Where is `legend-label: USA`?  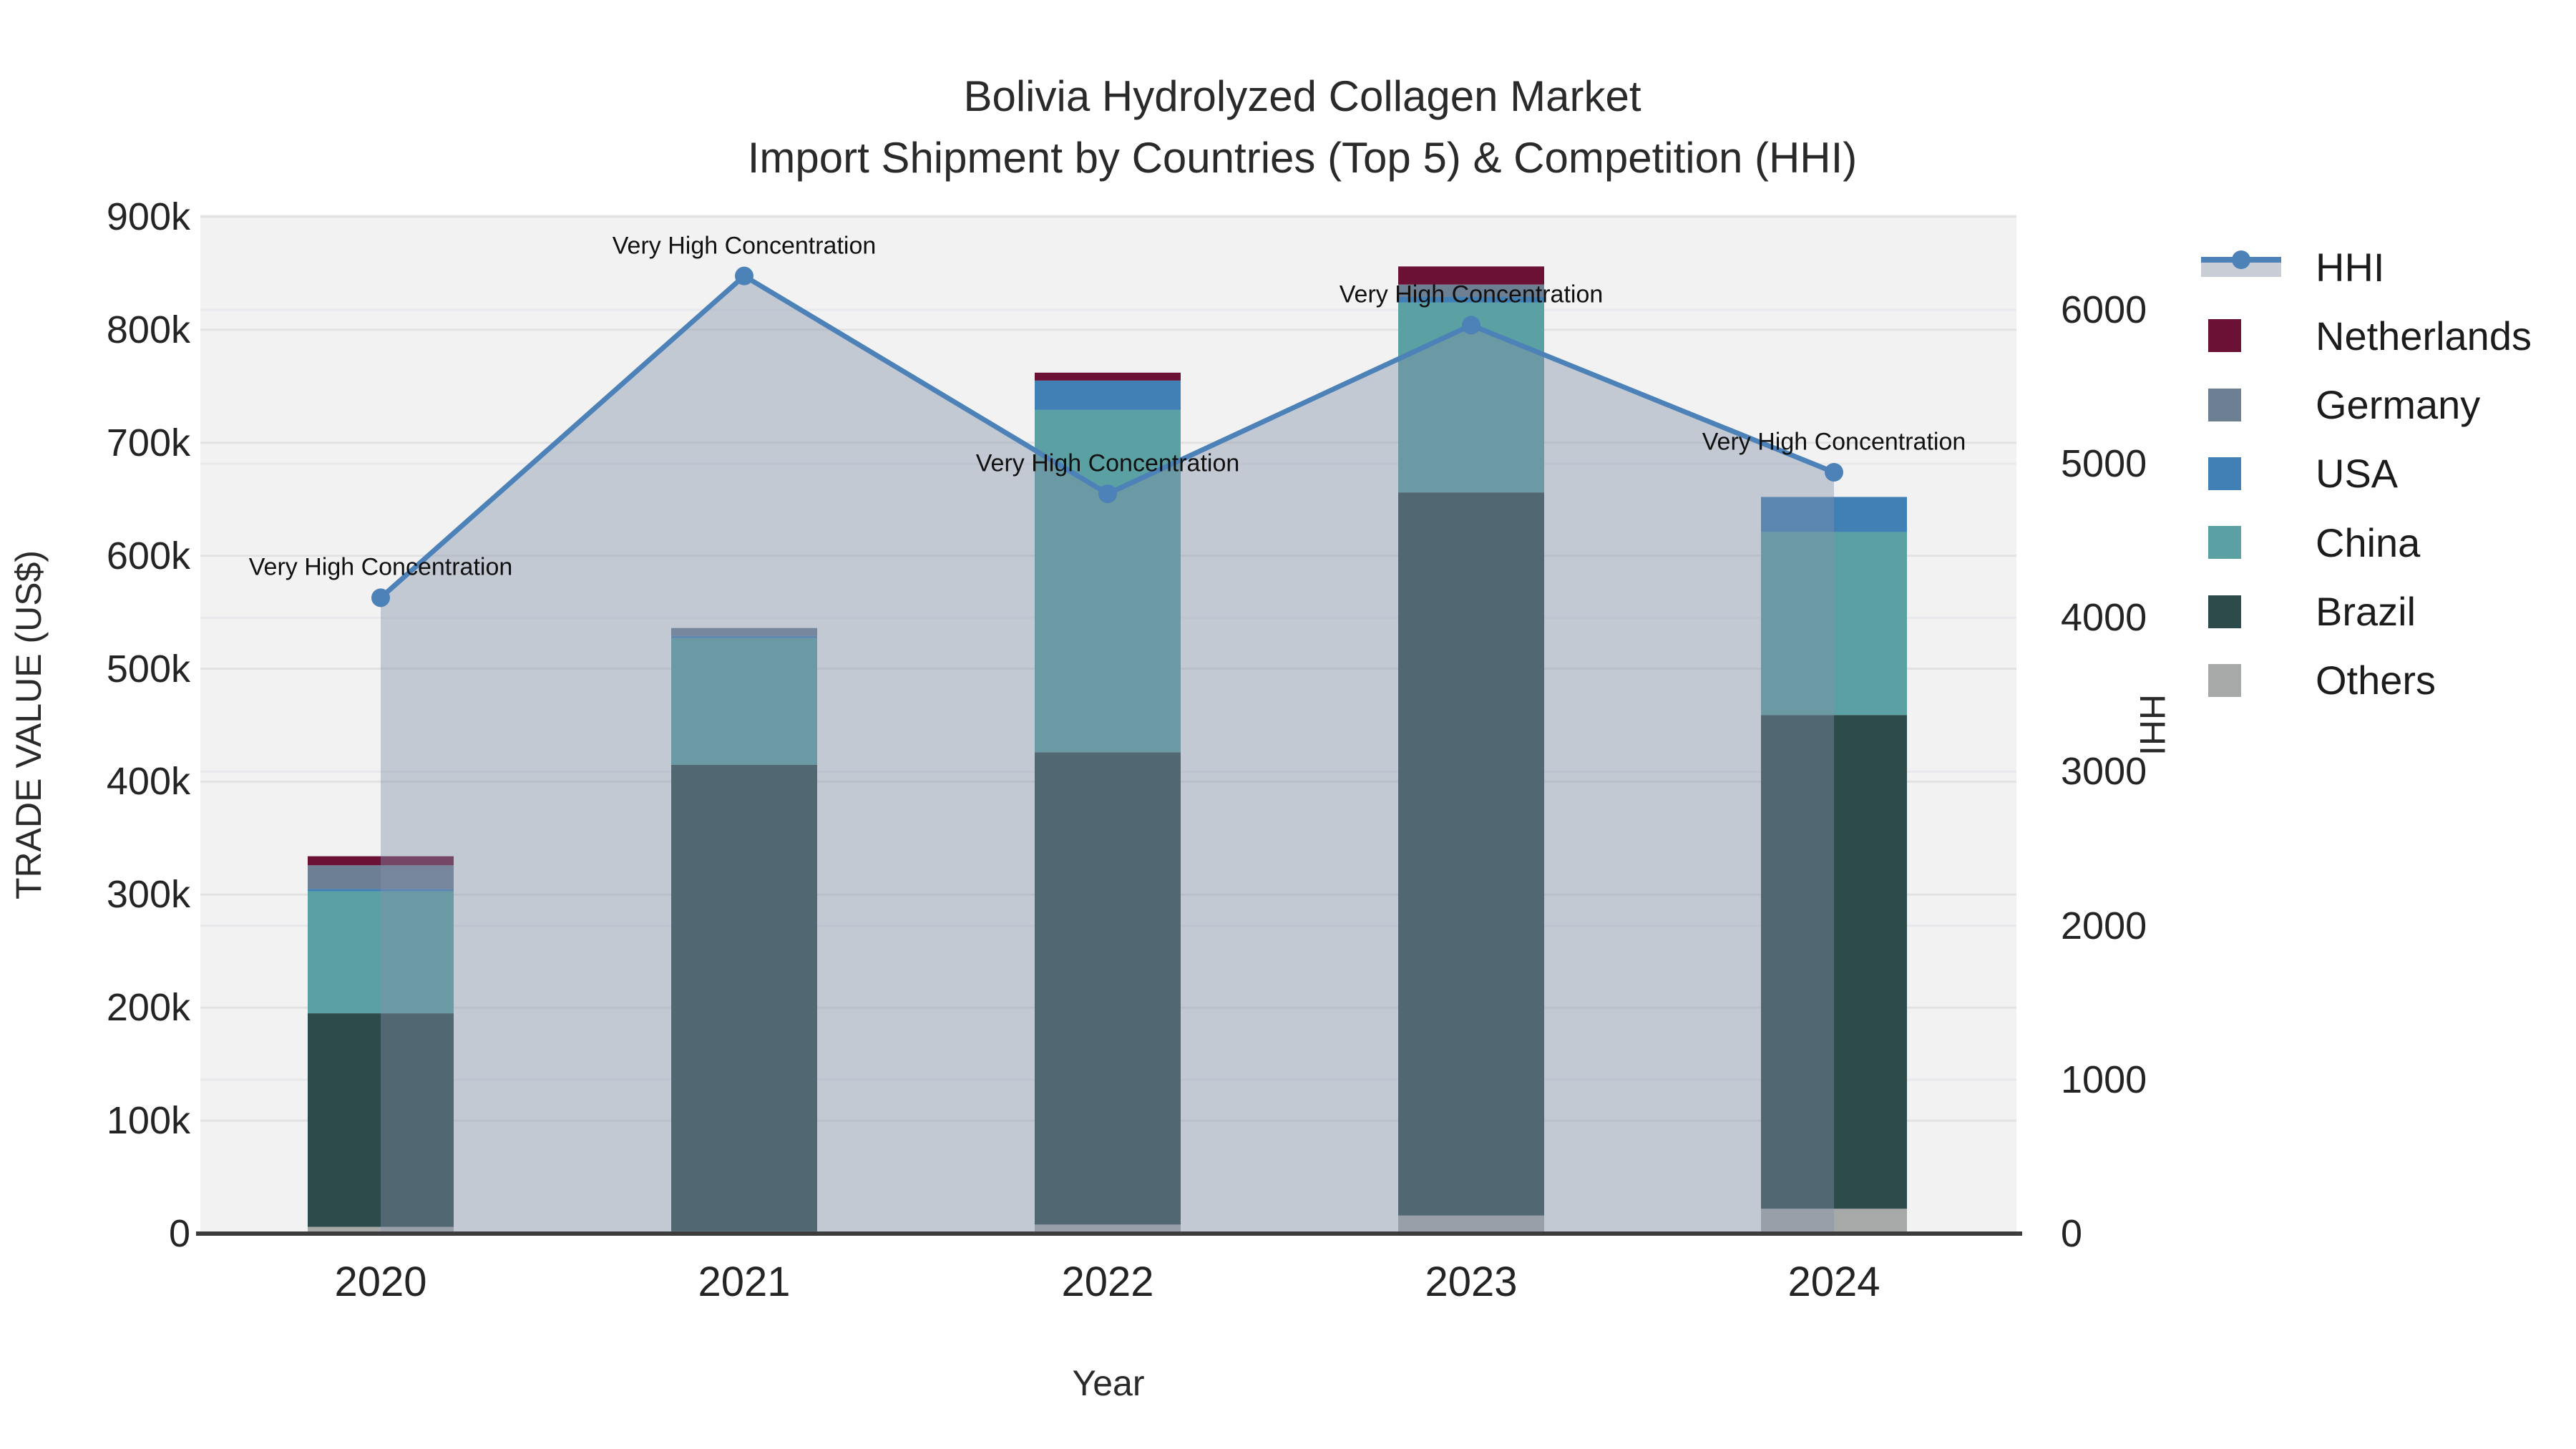
legend-label: USA is located at coordinates (2357, 474).